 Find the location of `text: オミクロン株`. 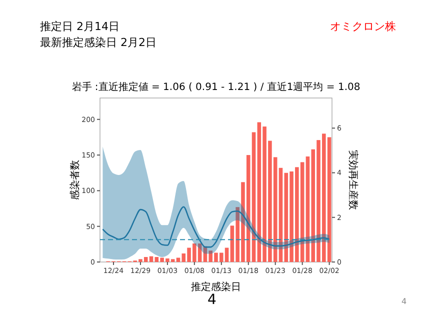

text: オミクロン株 is located at coordinates (363, 26).